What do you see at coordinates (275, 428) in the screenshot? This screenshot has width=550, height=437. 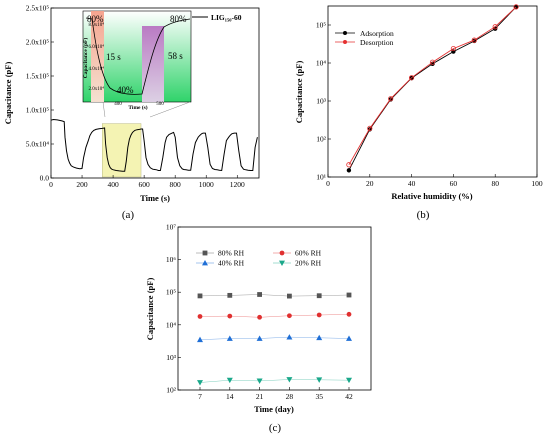 I see `panel-c-caption: (c)` at bounding box center [275, 428].